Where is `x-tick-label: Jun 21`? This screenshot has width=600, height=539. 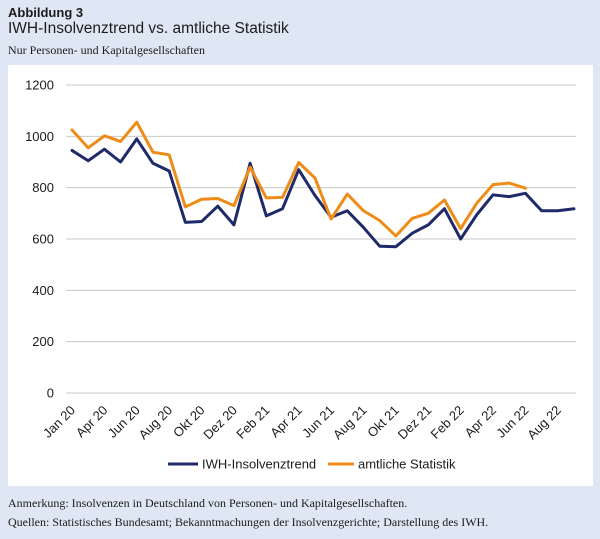
x-tick-label: Jun 21 is located at coordinates (318, 422).